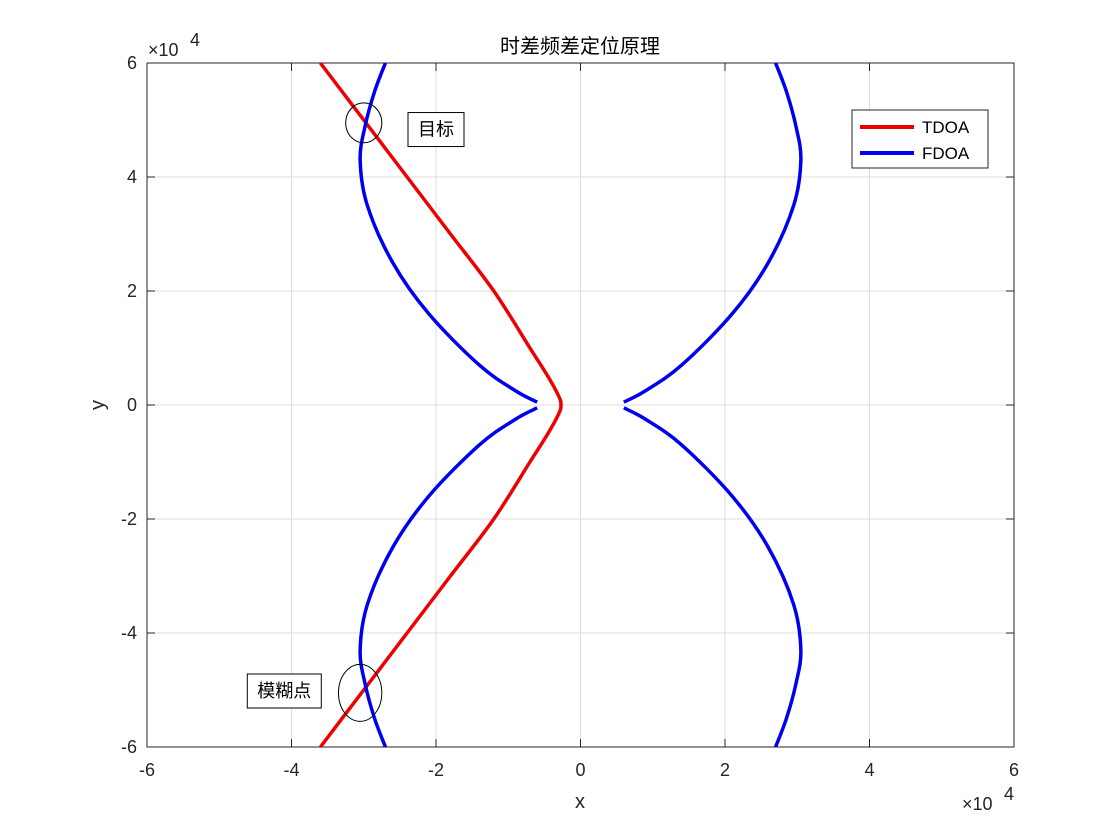 Image resolution: width=1120 pixels, height=840 pixels. Describe the element at coordinates (132, 405) in the screenshot. I see `y-tick-label: 0` at that location.